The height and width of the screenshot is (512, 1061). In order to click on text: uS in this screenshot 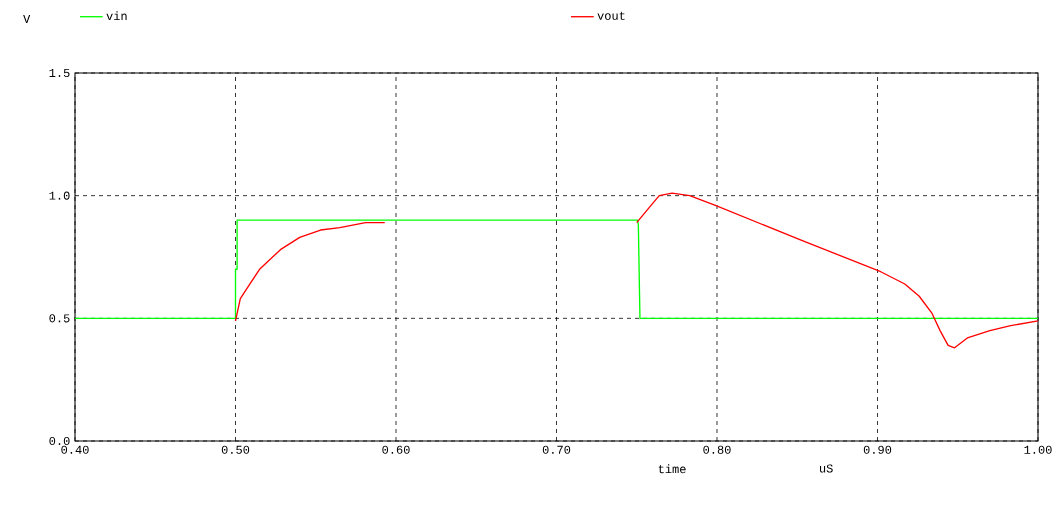, I will do `click(826, 468)`.